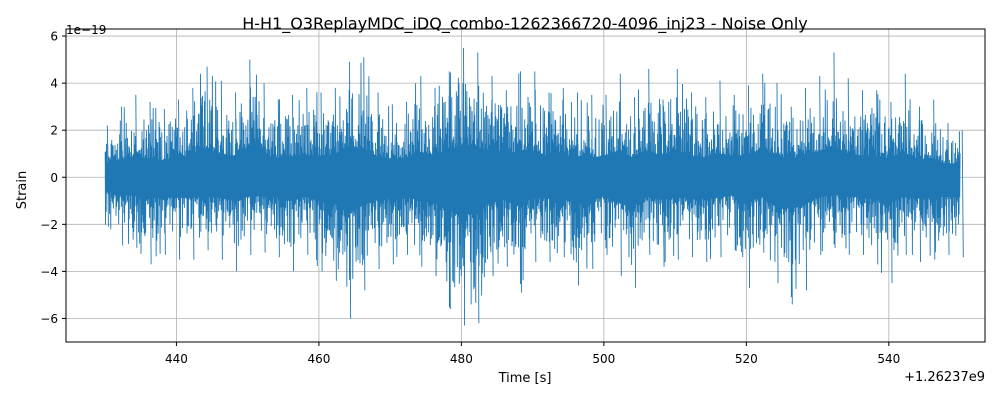 The width and height of the screenshot is (1000, 400). What do you see at coordinates (54, 84) in the screenshot?
I see `y-tick-label: 4` at bounding box center [54, 84].